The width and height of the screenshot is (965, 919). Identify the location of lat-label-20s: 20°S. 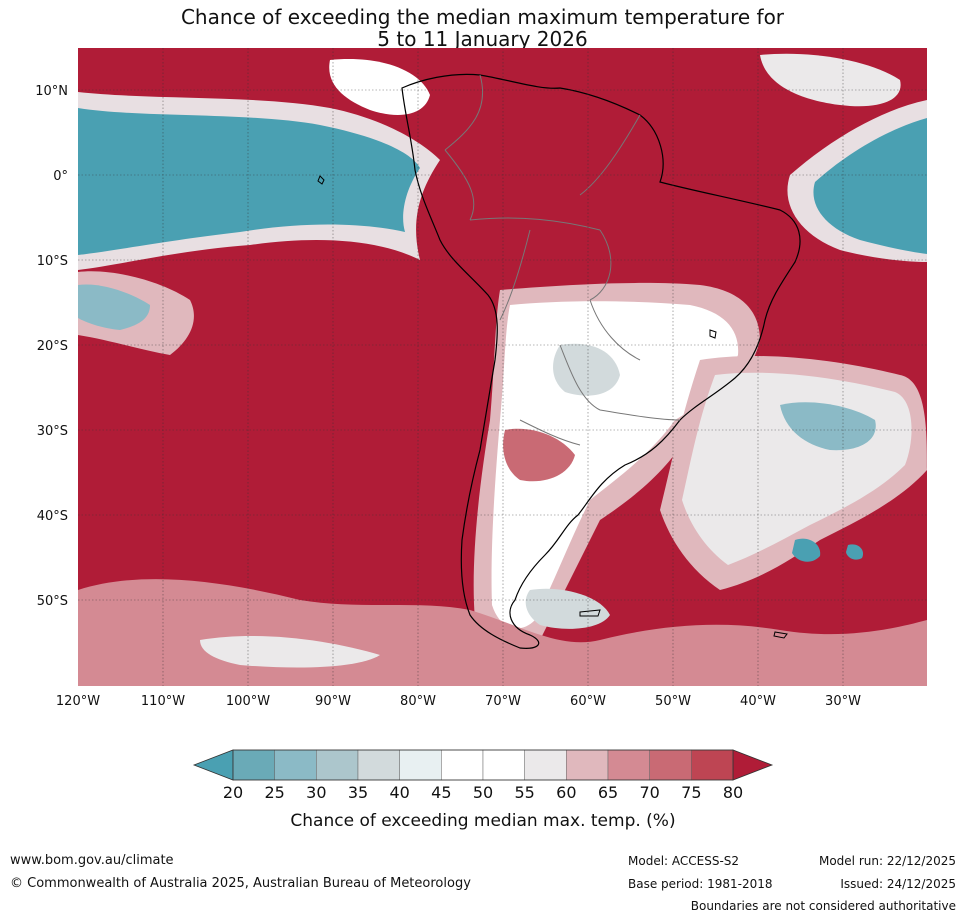
(52, 346).